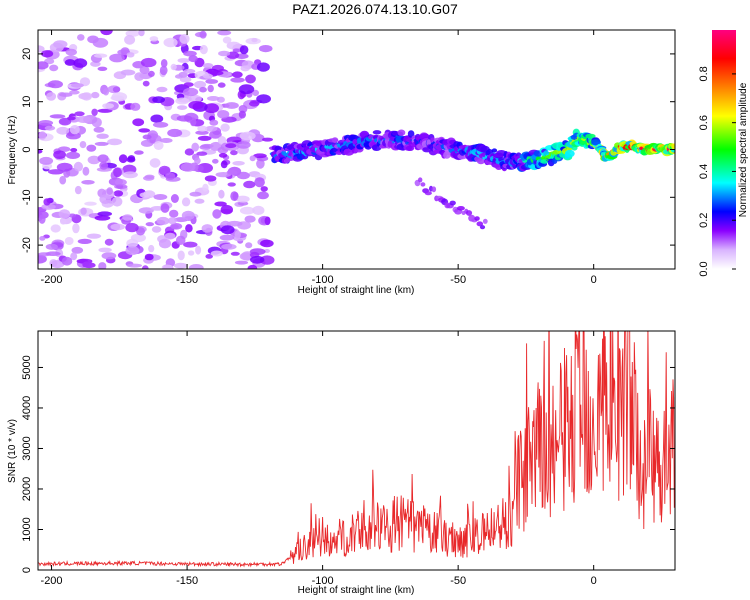 The height and width of the screenshot is (600, 750). I want to click on snr-x-tick-label: -200, so click(52, 581).